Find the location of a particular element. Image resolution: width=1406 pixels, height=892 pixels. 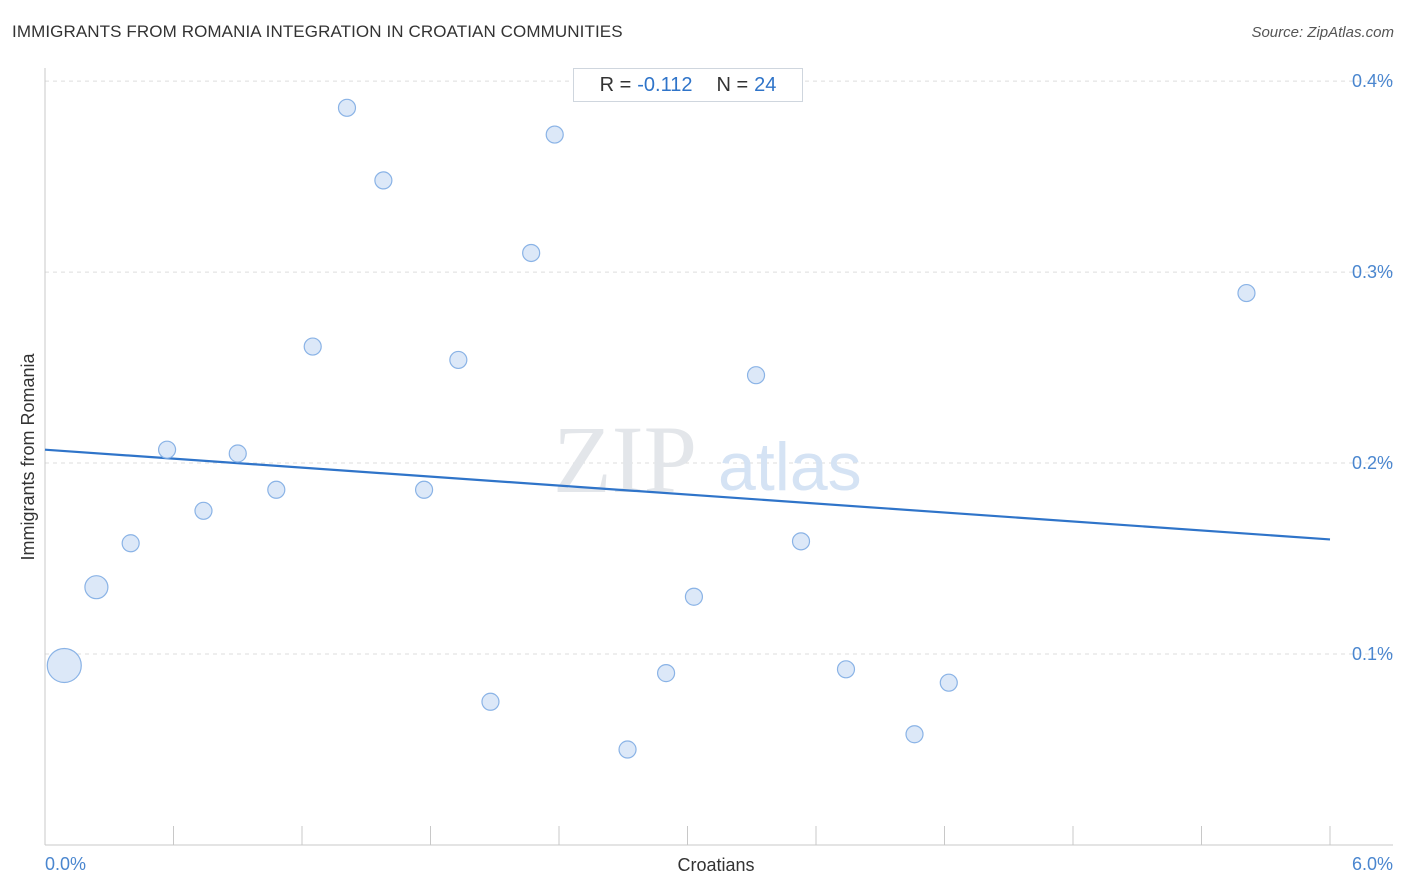

trend-line-group is located at coordinates (687, 494).